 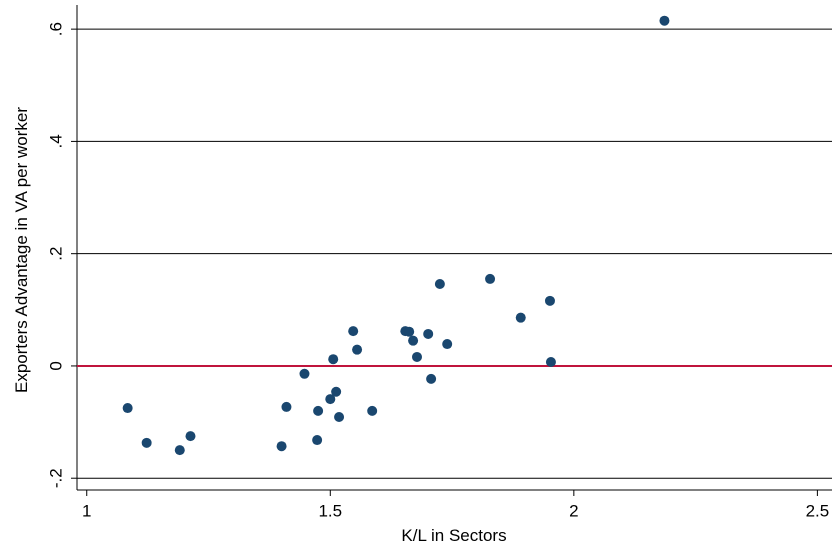 I want to click on y-tick-label: .4, so click(x=55, y=141).